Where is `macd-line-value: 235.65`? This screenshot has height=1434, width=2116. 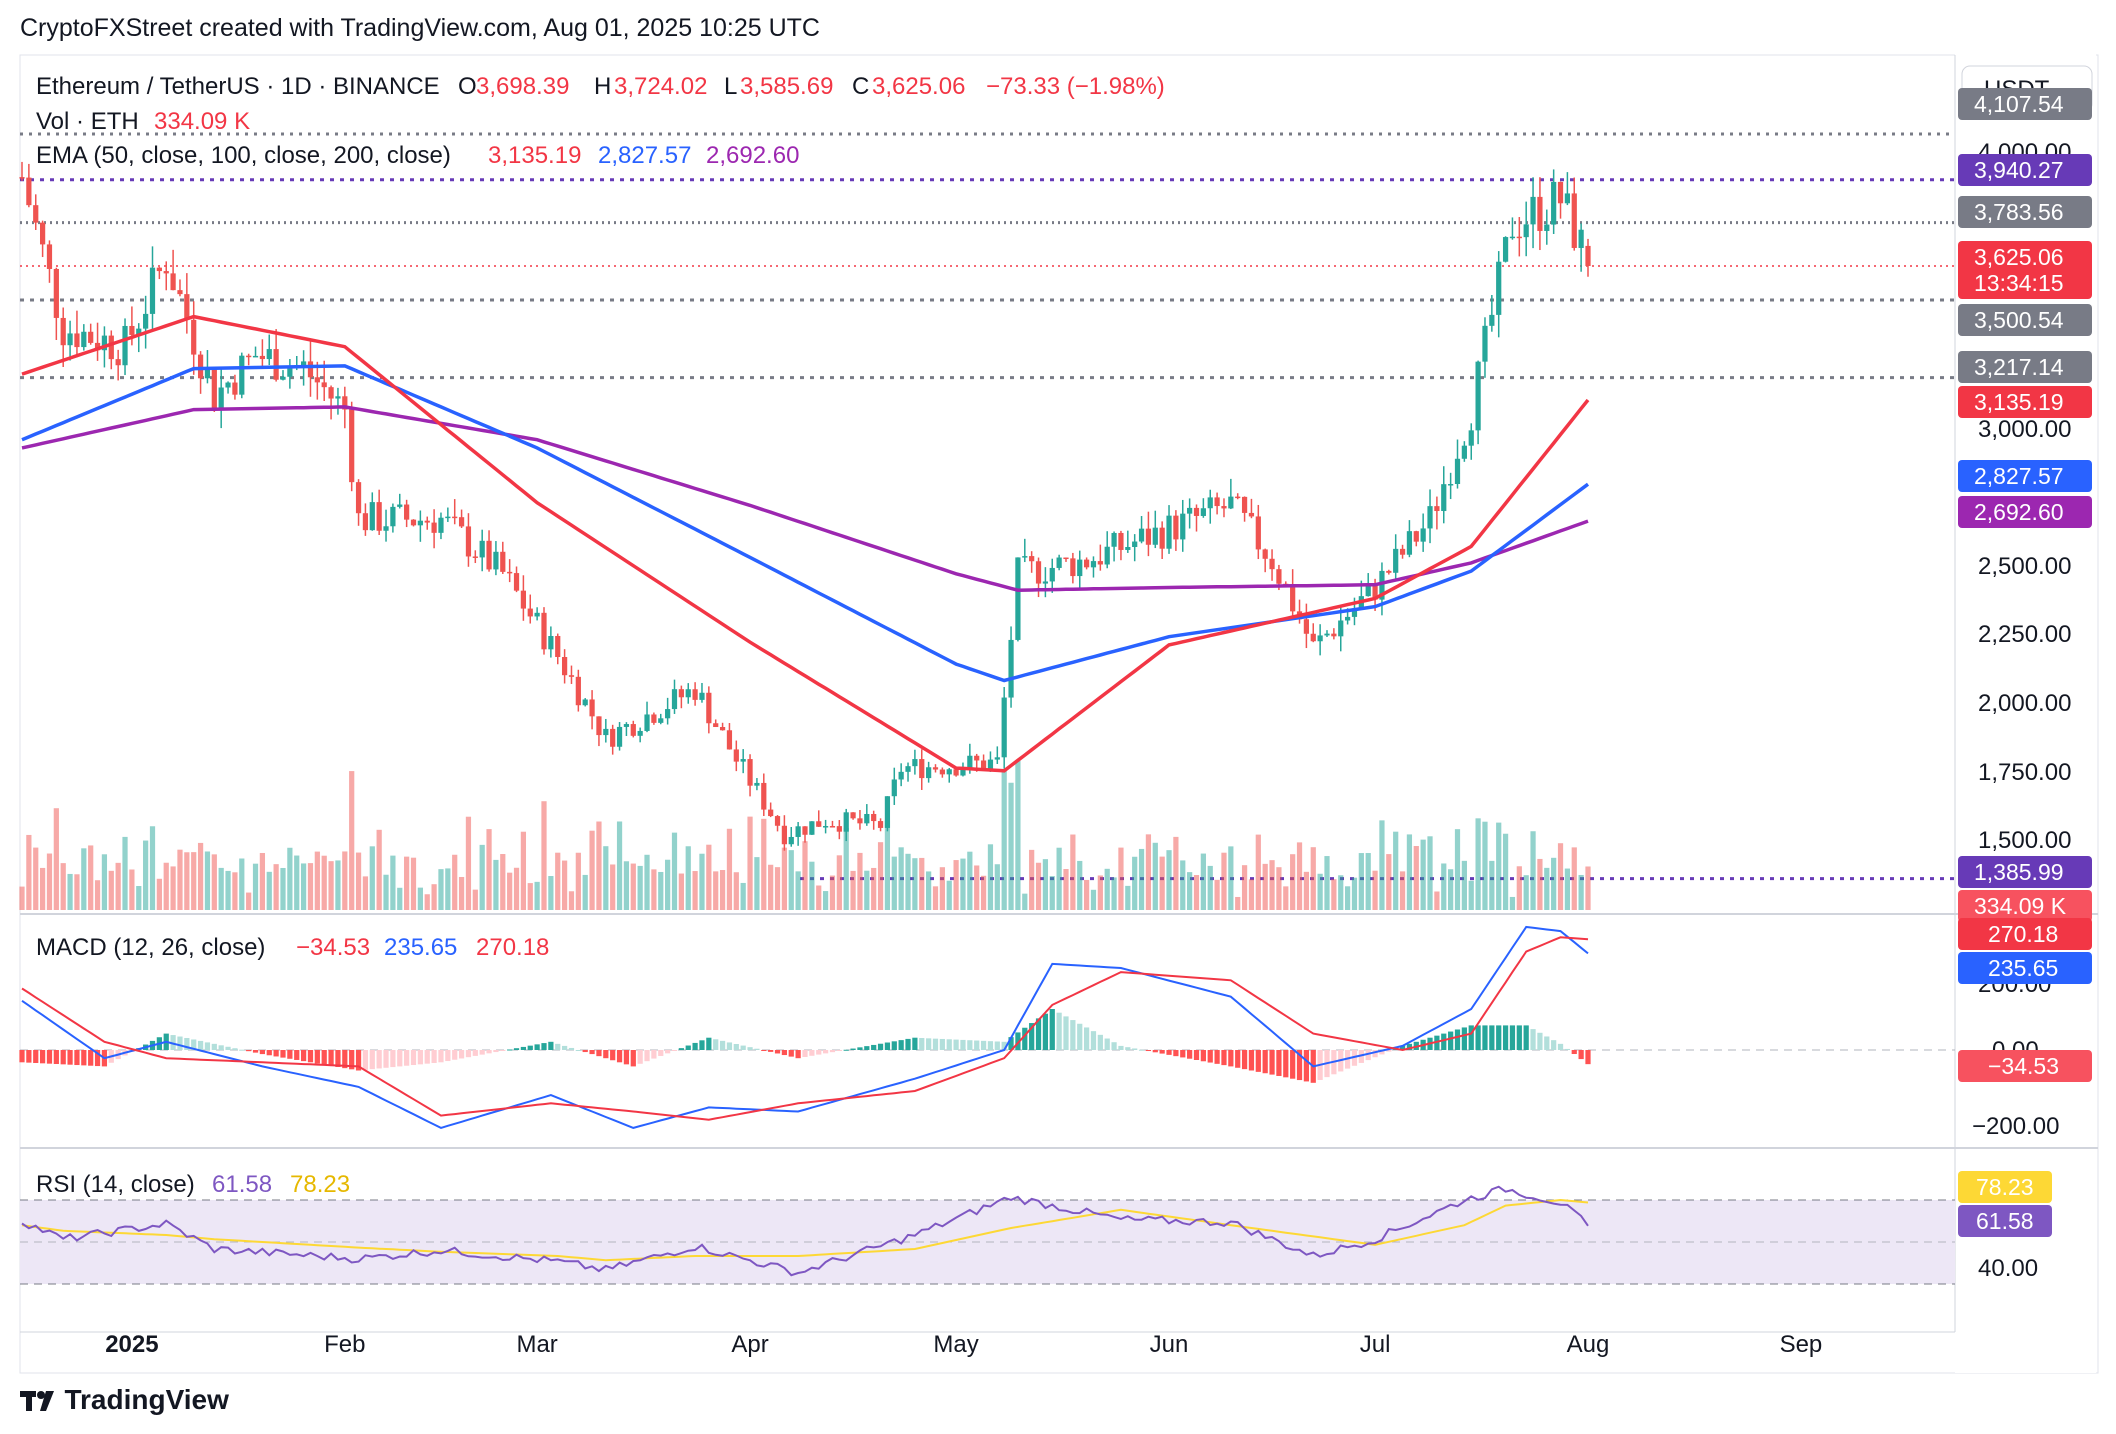 macd-line-value: 235.65 is located at coordinates (420, 947).